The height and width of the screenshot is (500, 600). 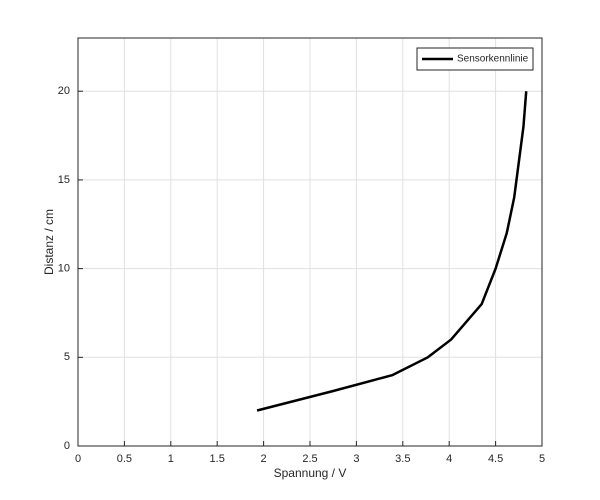 I want to click on legend-box, so click(x=475, y=59).